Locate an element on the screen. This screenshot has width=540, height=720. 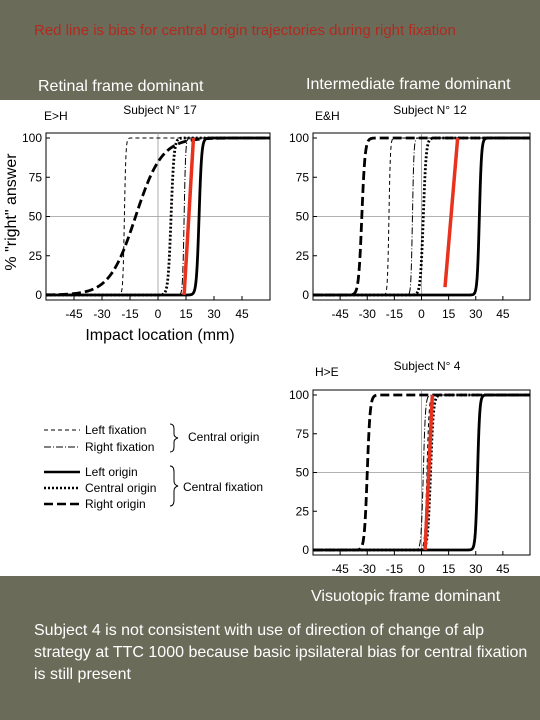
panel-title: Subject N° 12 is located at coordinates (430, 110).